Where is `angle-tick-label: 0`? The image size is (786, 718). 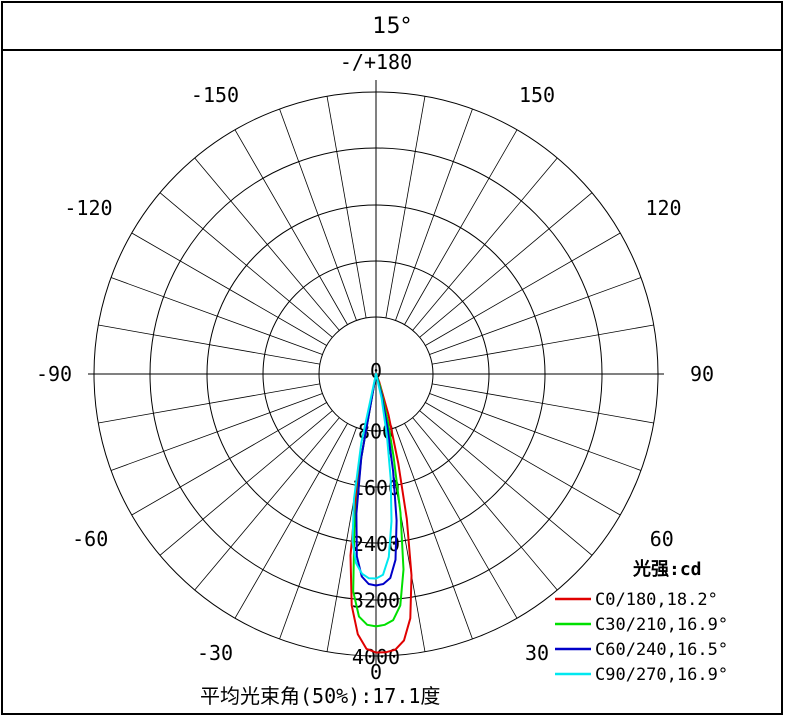
angle-tick-label: 0 is located at coordinates (376, 672).